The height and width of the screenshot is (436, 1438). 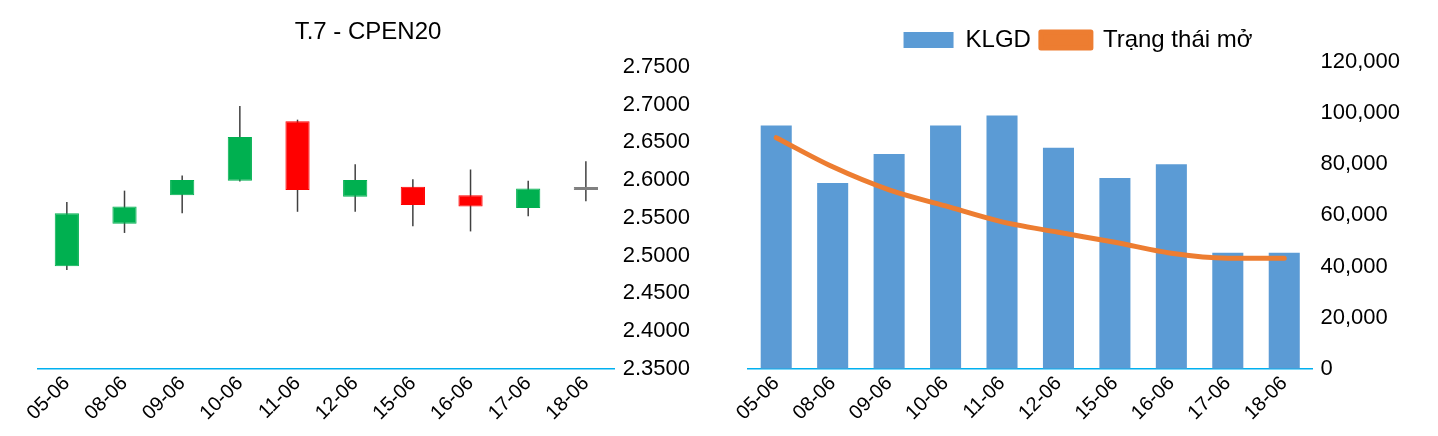 What do you see at coordinates (1360, 61) in the screenshot?
I see `y-tick-label: 120,000` at bounding box center [1360, 61].